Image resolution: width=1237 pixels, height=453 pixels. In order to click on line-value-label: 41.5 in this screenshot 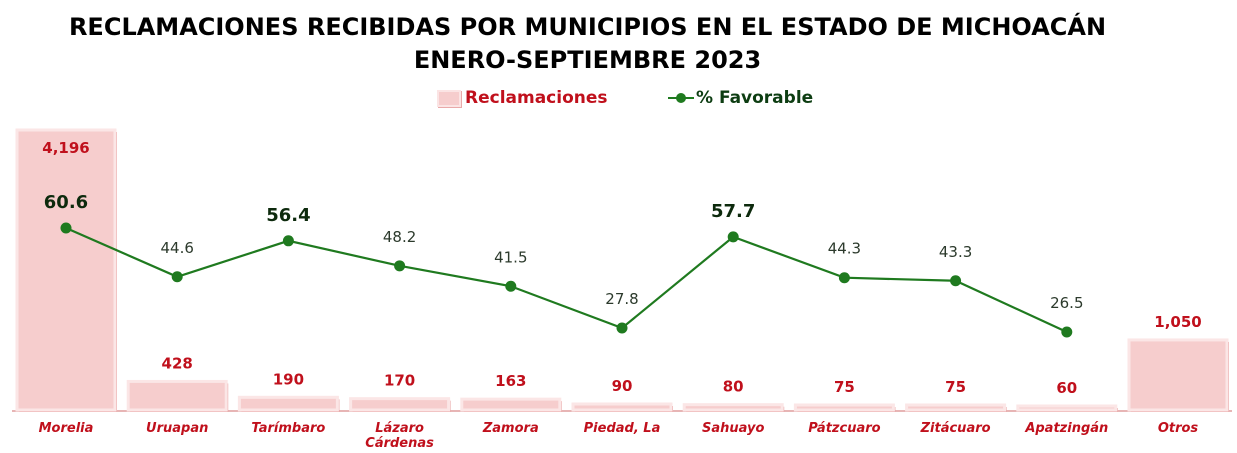, I will do `click(510, 257)`.